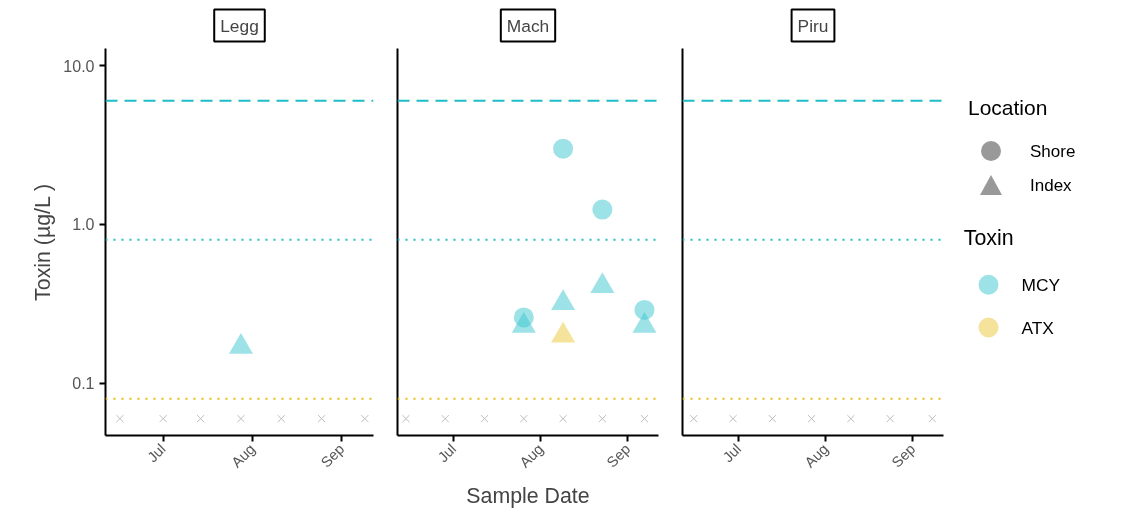  I want to click on legend-title: Location, so click(1008, 108).